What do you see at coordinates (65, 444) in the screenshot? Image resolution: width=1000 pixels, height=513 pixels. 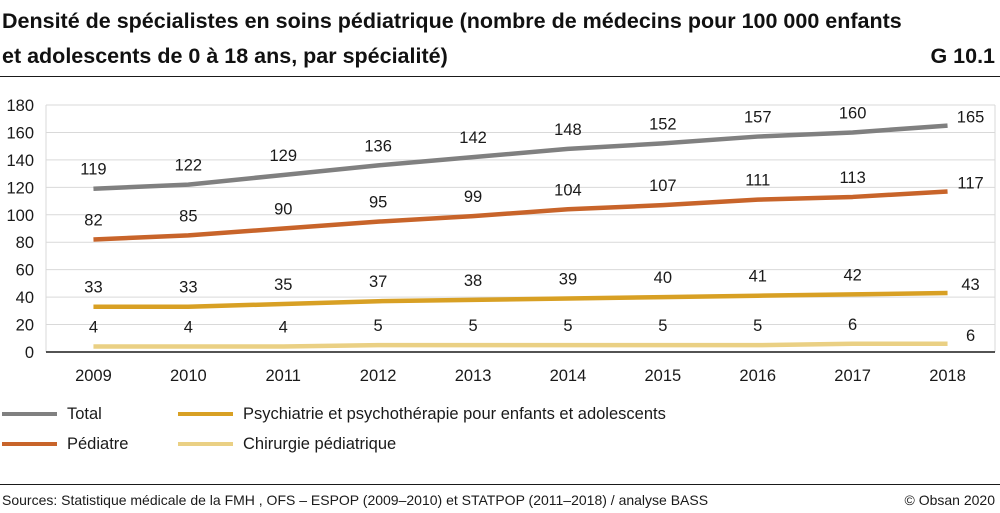 I see `legend-item-pediatre: Pédiatre` at bounding box center [65, 444].